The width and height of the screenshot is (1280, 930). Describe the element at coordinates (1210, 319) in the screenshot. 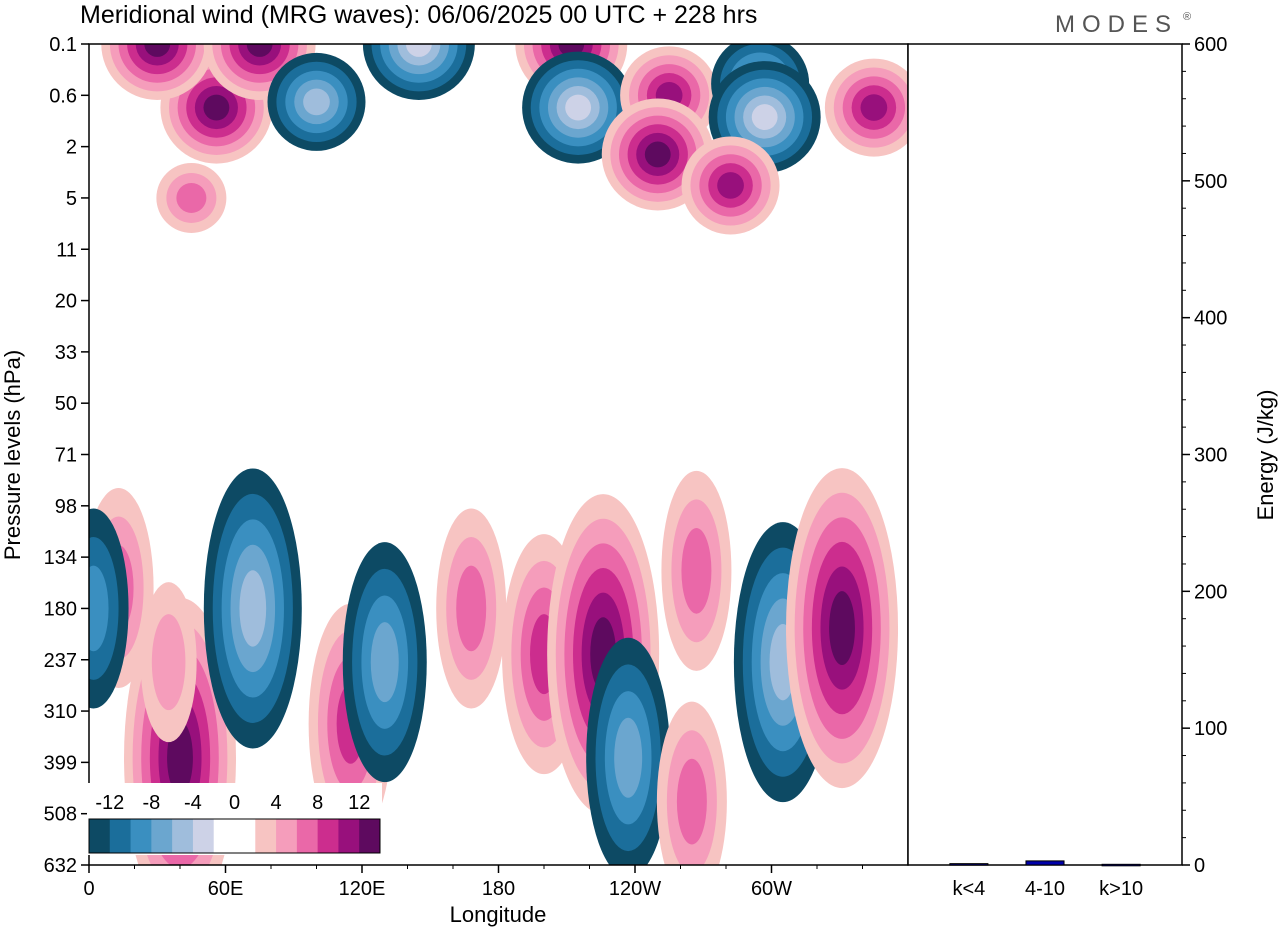

I see `energy-tick-label: 400` at that location.